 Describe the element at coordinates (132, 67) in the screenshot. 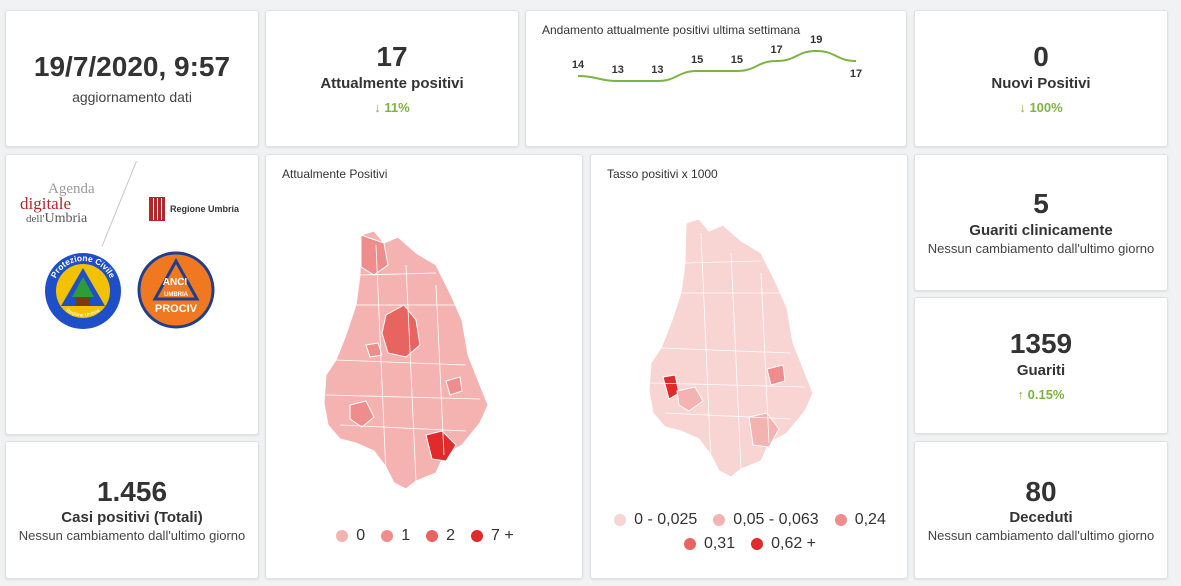

I see `update-datetime: 19/7/2020, 9:57` at that location.